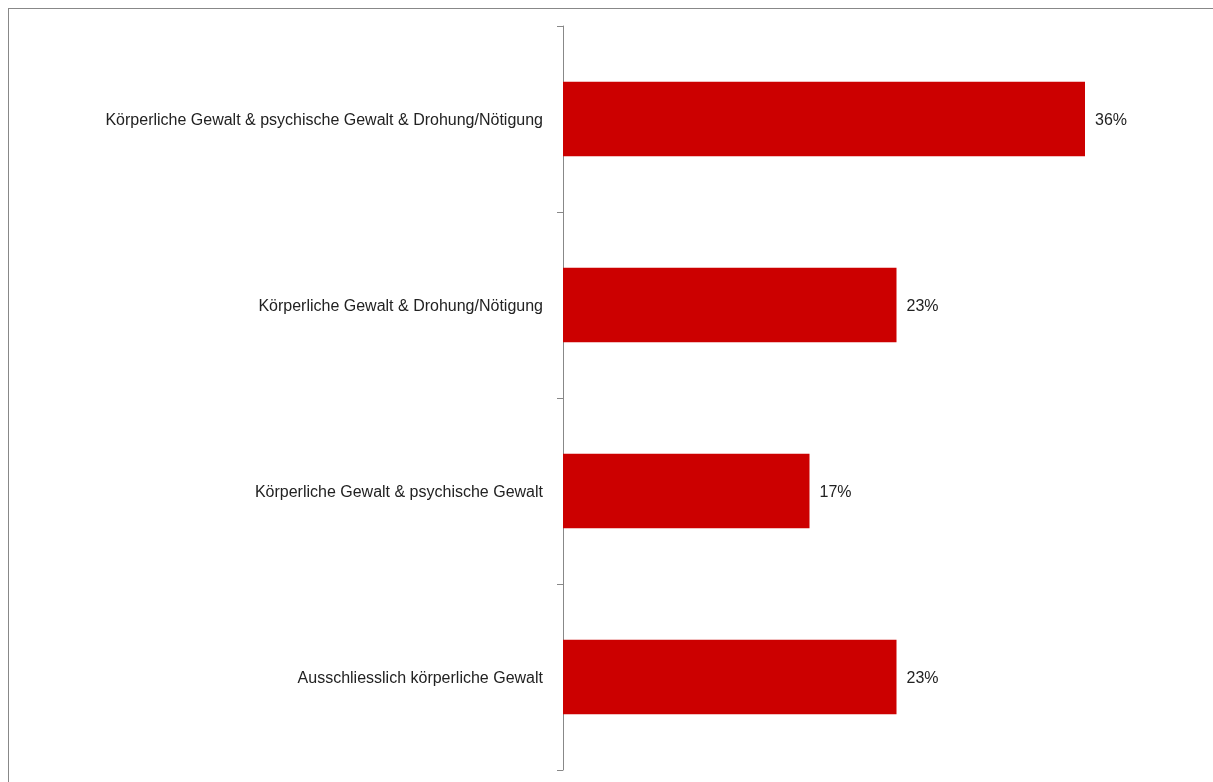  I want to click on y-tick-label: Körperliche Gewalt & psychische Gewalt & Drohung/Nötigung, so click(324, 119).